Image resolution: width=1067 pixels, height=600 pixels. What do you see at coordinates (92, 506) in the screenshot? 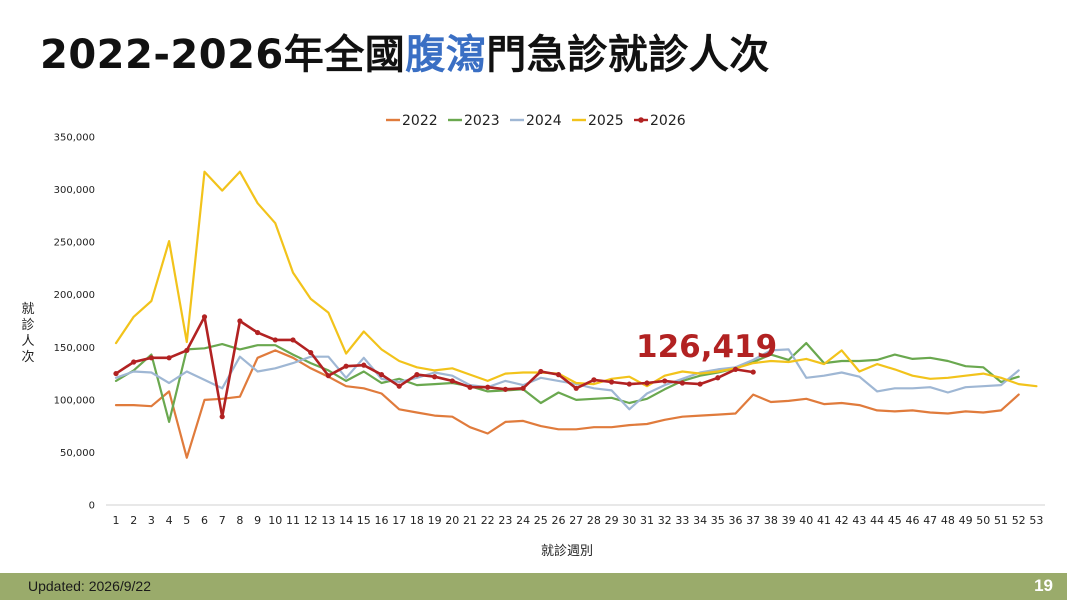
I see `y-tick-label: 0` at bounding box center [92, 506].